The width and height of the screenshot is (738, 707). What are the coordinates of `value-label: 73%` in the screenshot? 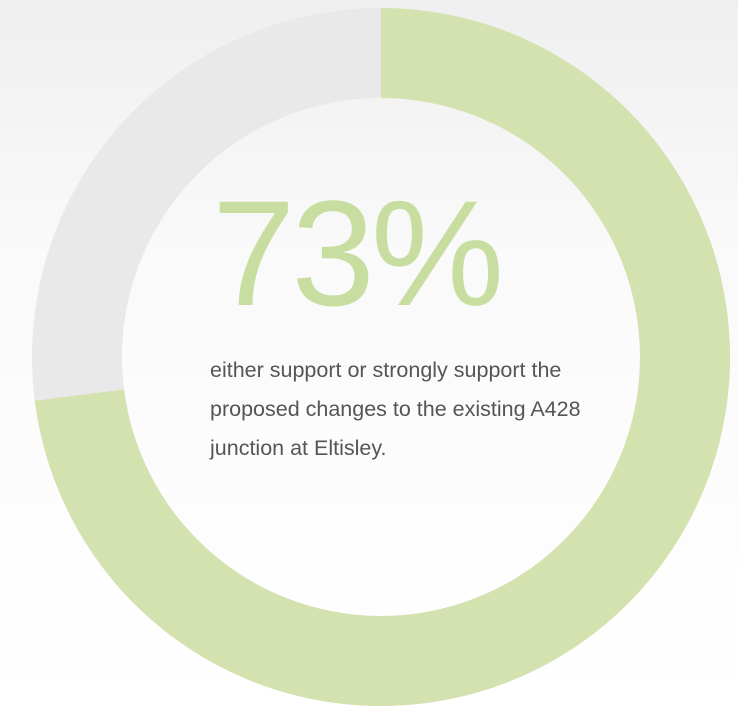 It's located at (358, 253).